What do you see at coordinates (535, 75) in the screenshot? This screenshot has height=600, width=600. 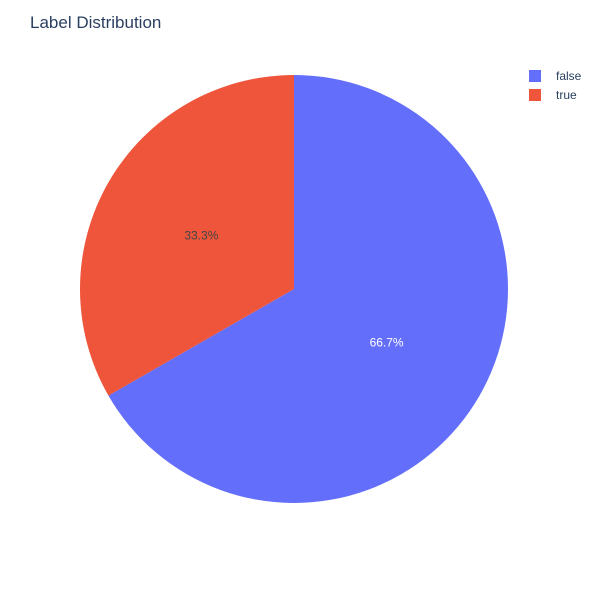 I see `legend-swatch-false` at bounding box center [535, 75].